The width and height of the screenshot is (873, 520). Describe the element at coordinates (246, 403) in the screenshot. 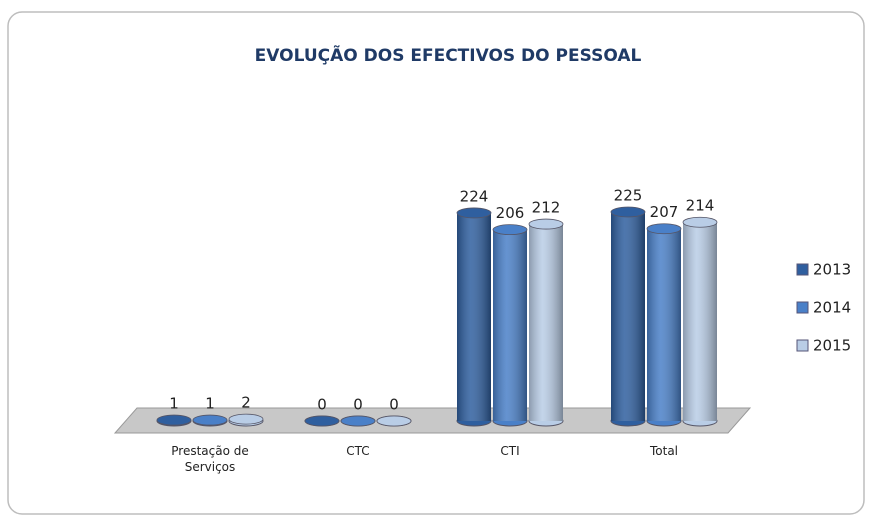

I see `data-label: 2` at that location.